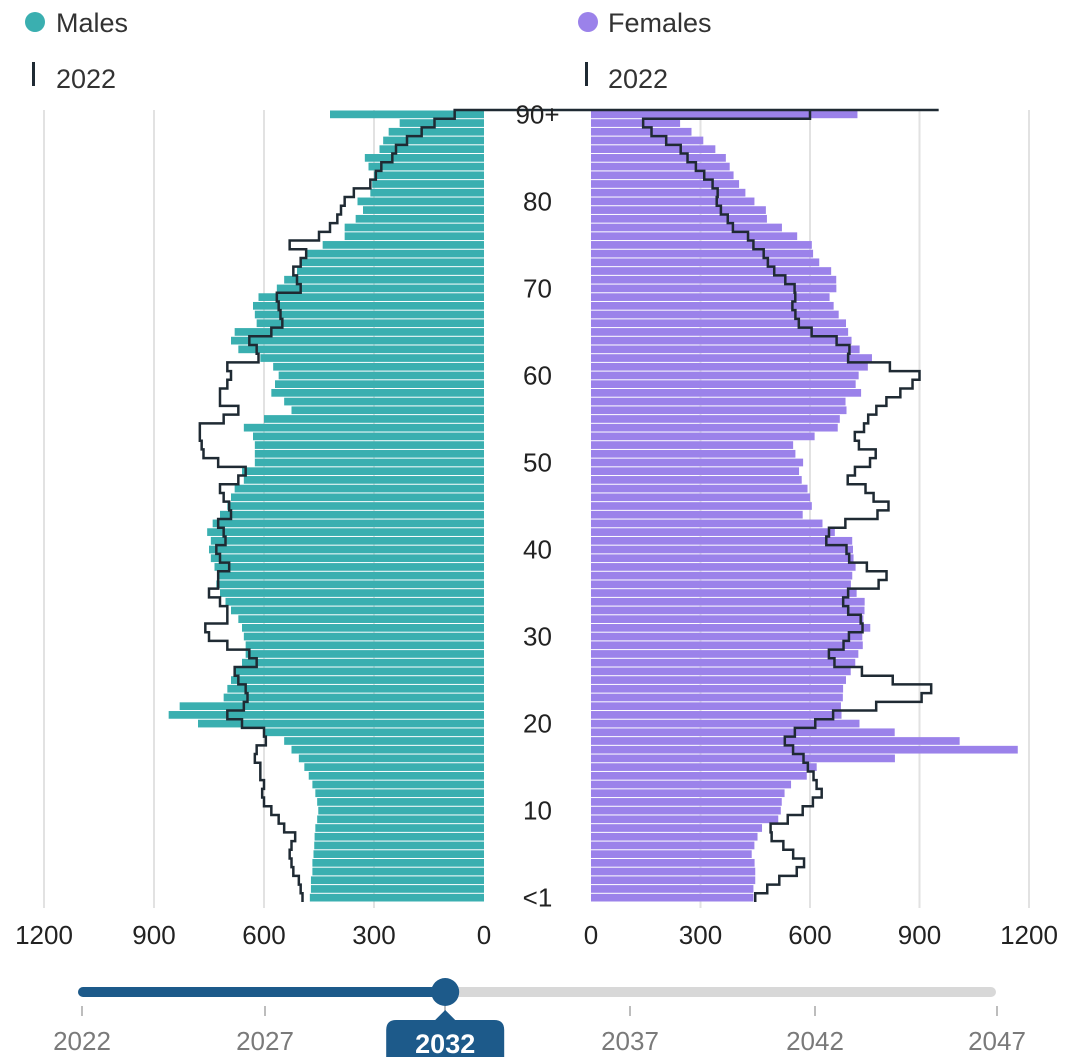  Describe the element at coordinates (445, 992) in the screenshot. I see `slider-handle` at that location.